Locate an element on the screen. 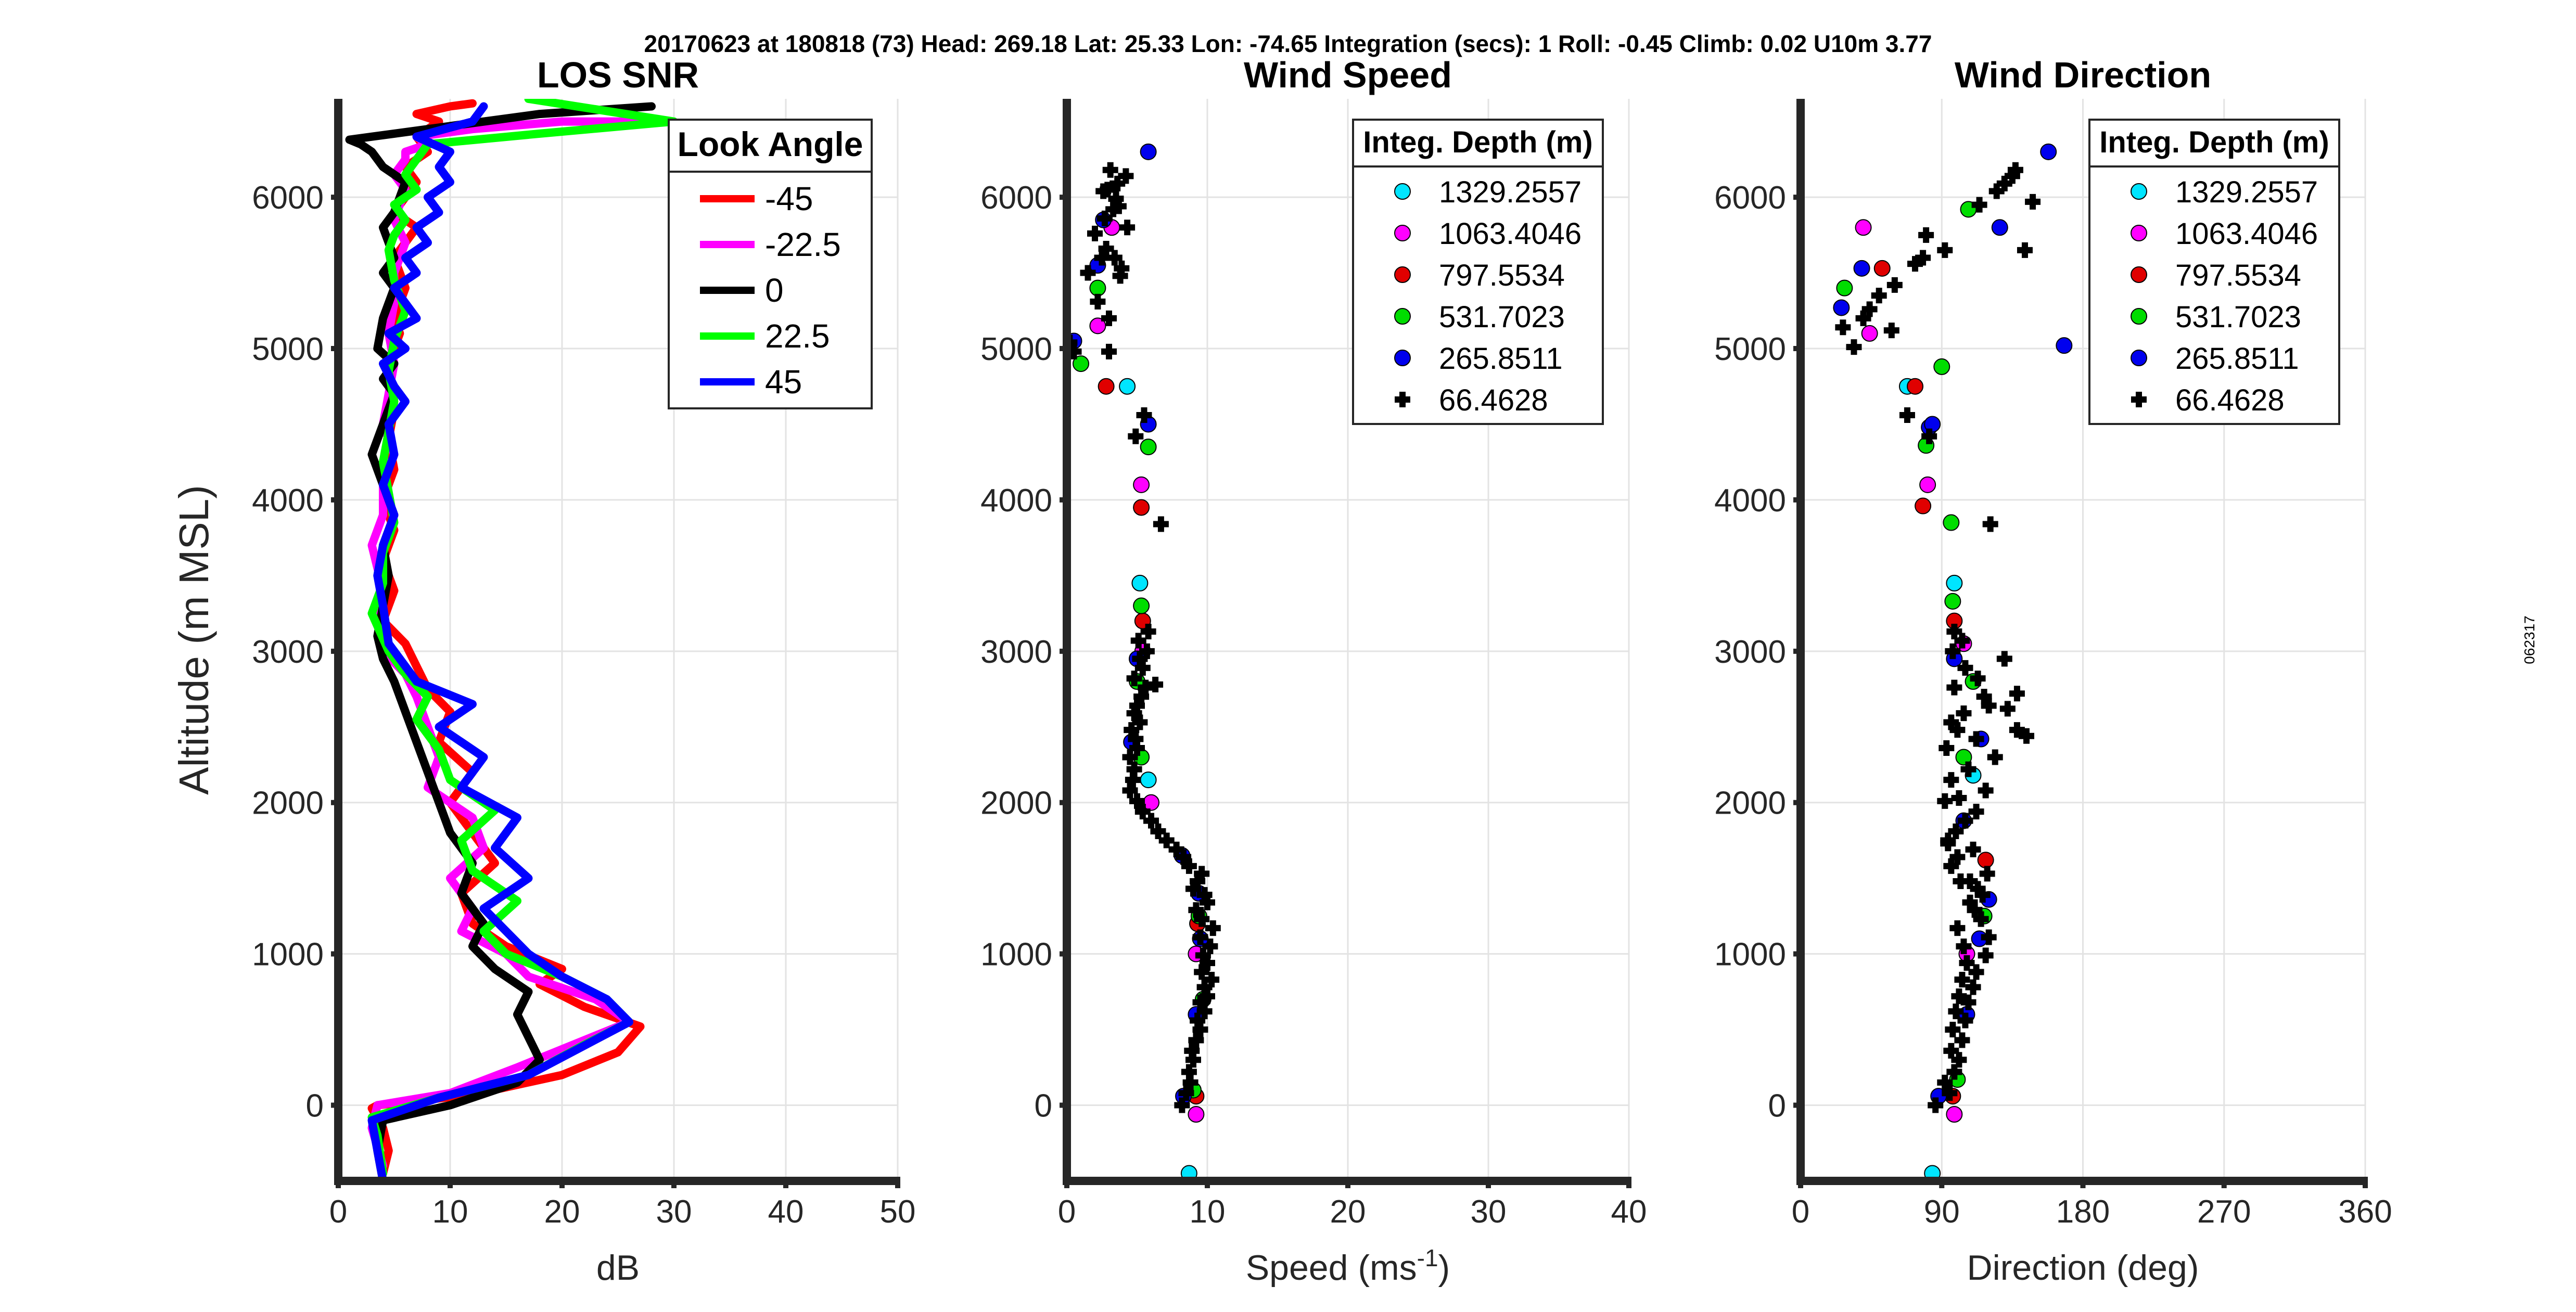 This screenshot has width=2576, height=1312. legend-22-5-label: 22.5 is located at coordinates (797, 336).